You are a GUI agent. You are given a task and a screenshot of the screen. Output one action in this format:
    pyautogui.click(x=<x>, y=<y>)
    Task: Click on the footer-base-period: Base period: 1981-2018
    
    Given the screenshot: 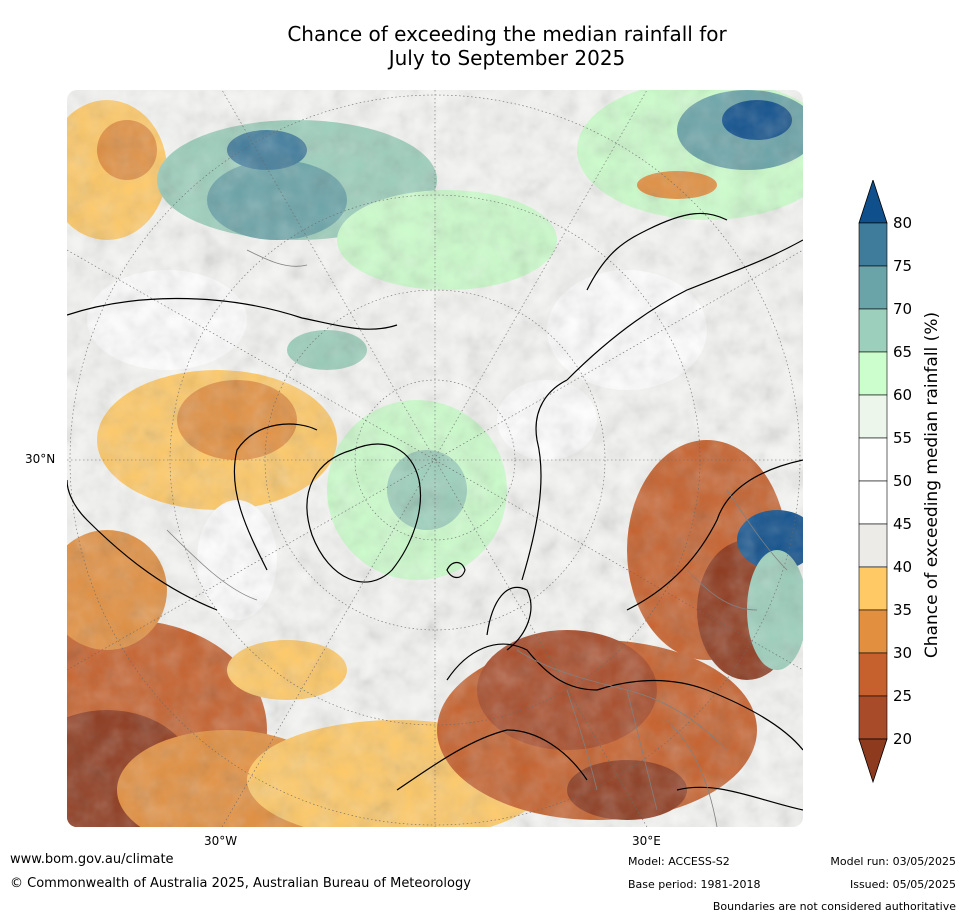 What is the action you would take?
    pyautogui.click(x=694, y=884)
    